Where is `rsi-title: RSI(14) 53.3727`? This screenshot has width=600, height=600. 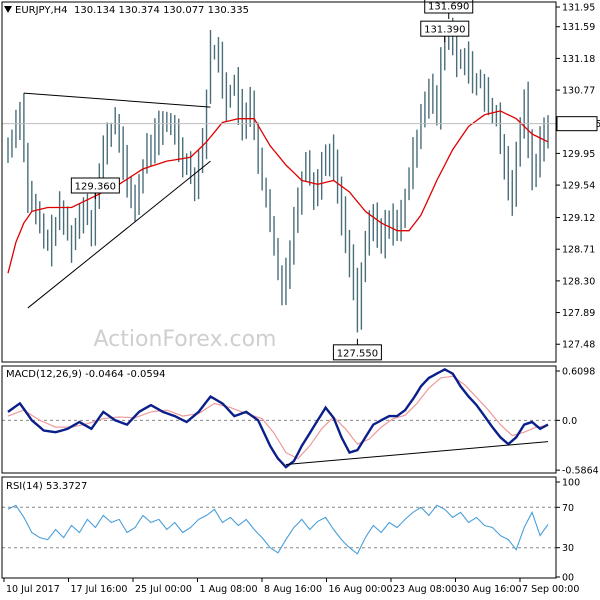 rsi-title: RSI(14) 53.3727 is located at coordinates (46, 486).